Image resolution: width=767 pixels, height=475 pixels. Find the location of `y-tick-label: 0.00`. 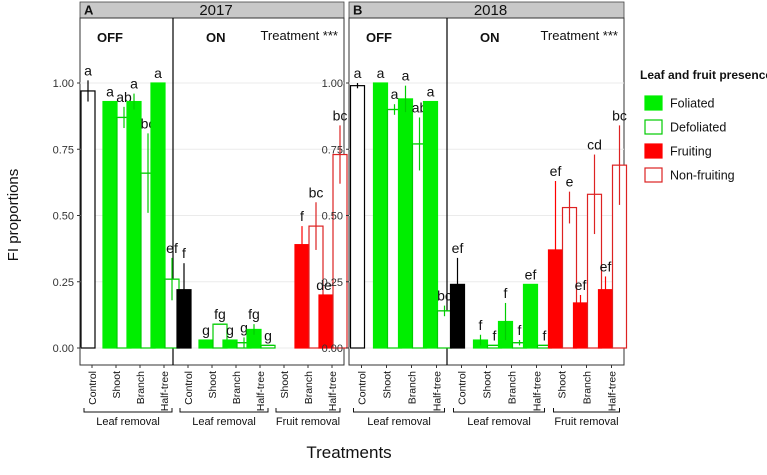

y-tick-label: 0.00 is located at coordinates (332, 349).